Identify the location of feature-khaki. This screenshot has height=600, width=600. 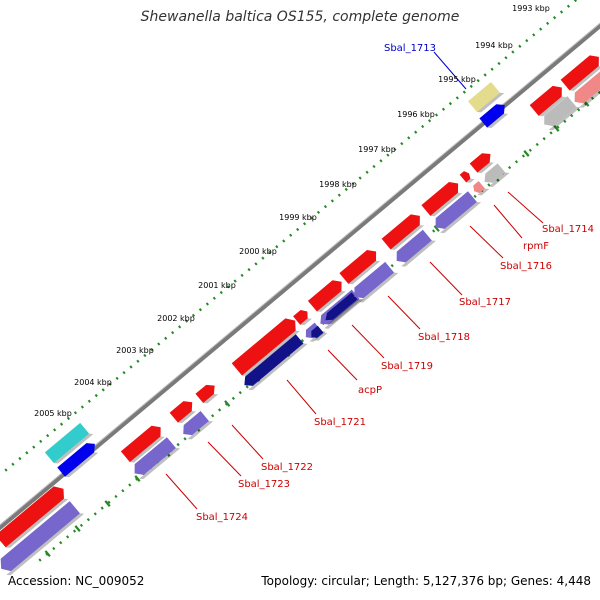
(486, 97).